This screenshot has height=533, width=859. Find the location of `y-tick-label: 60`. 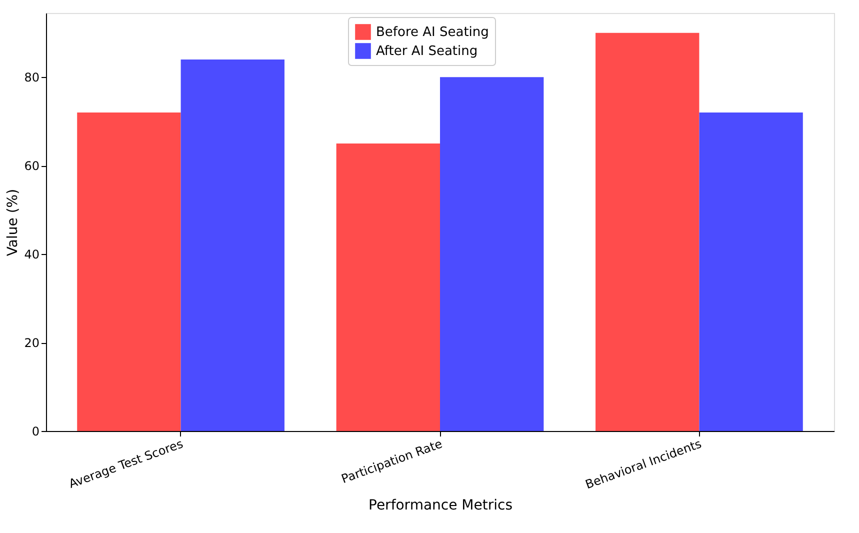

y-tick-label: 60 is located at coordinates (32, 166).